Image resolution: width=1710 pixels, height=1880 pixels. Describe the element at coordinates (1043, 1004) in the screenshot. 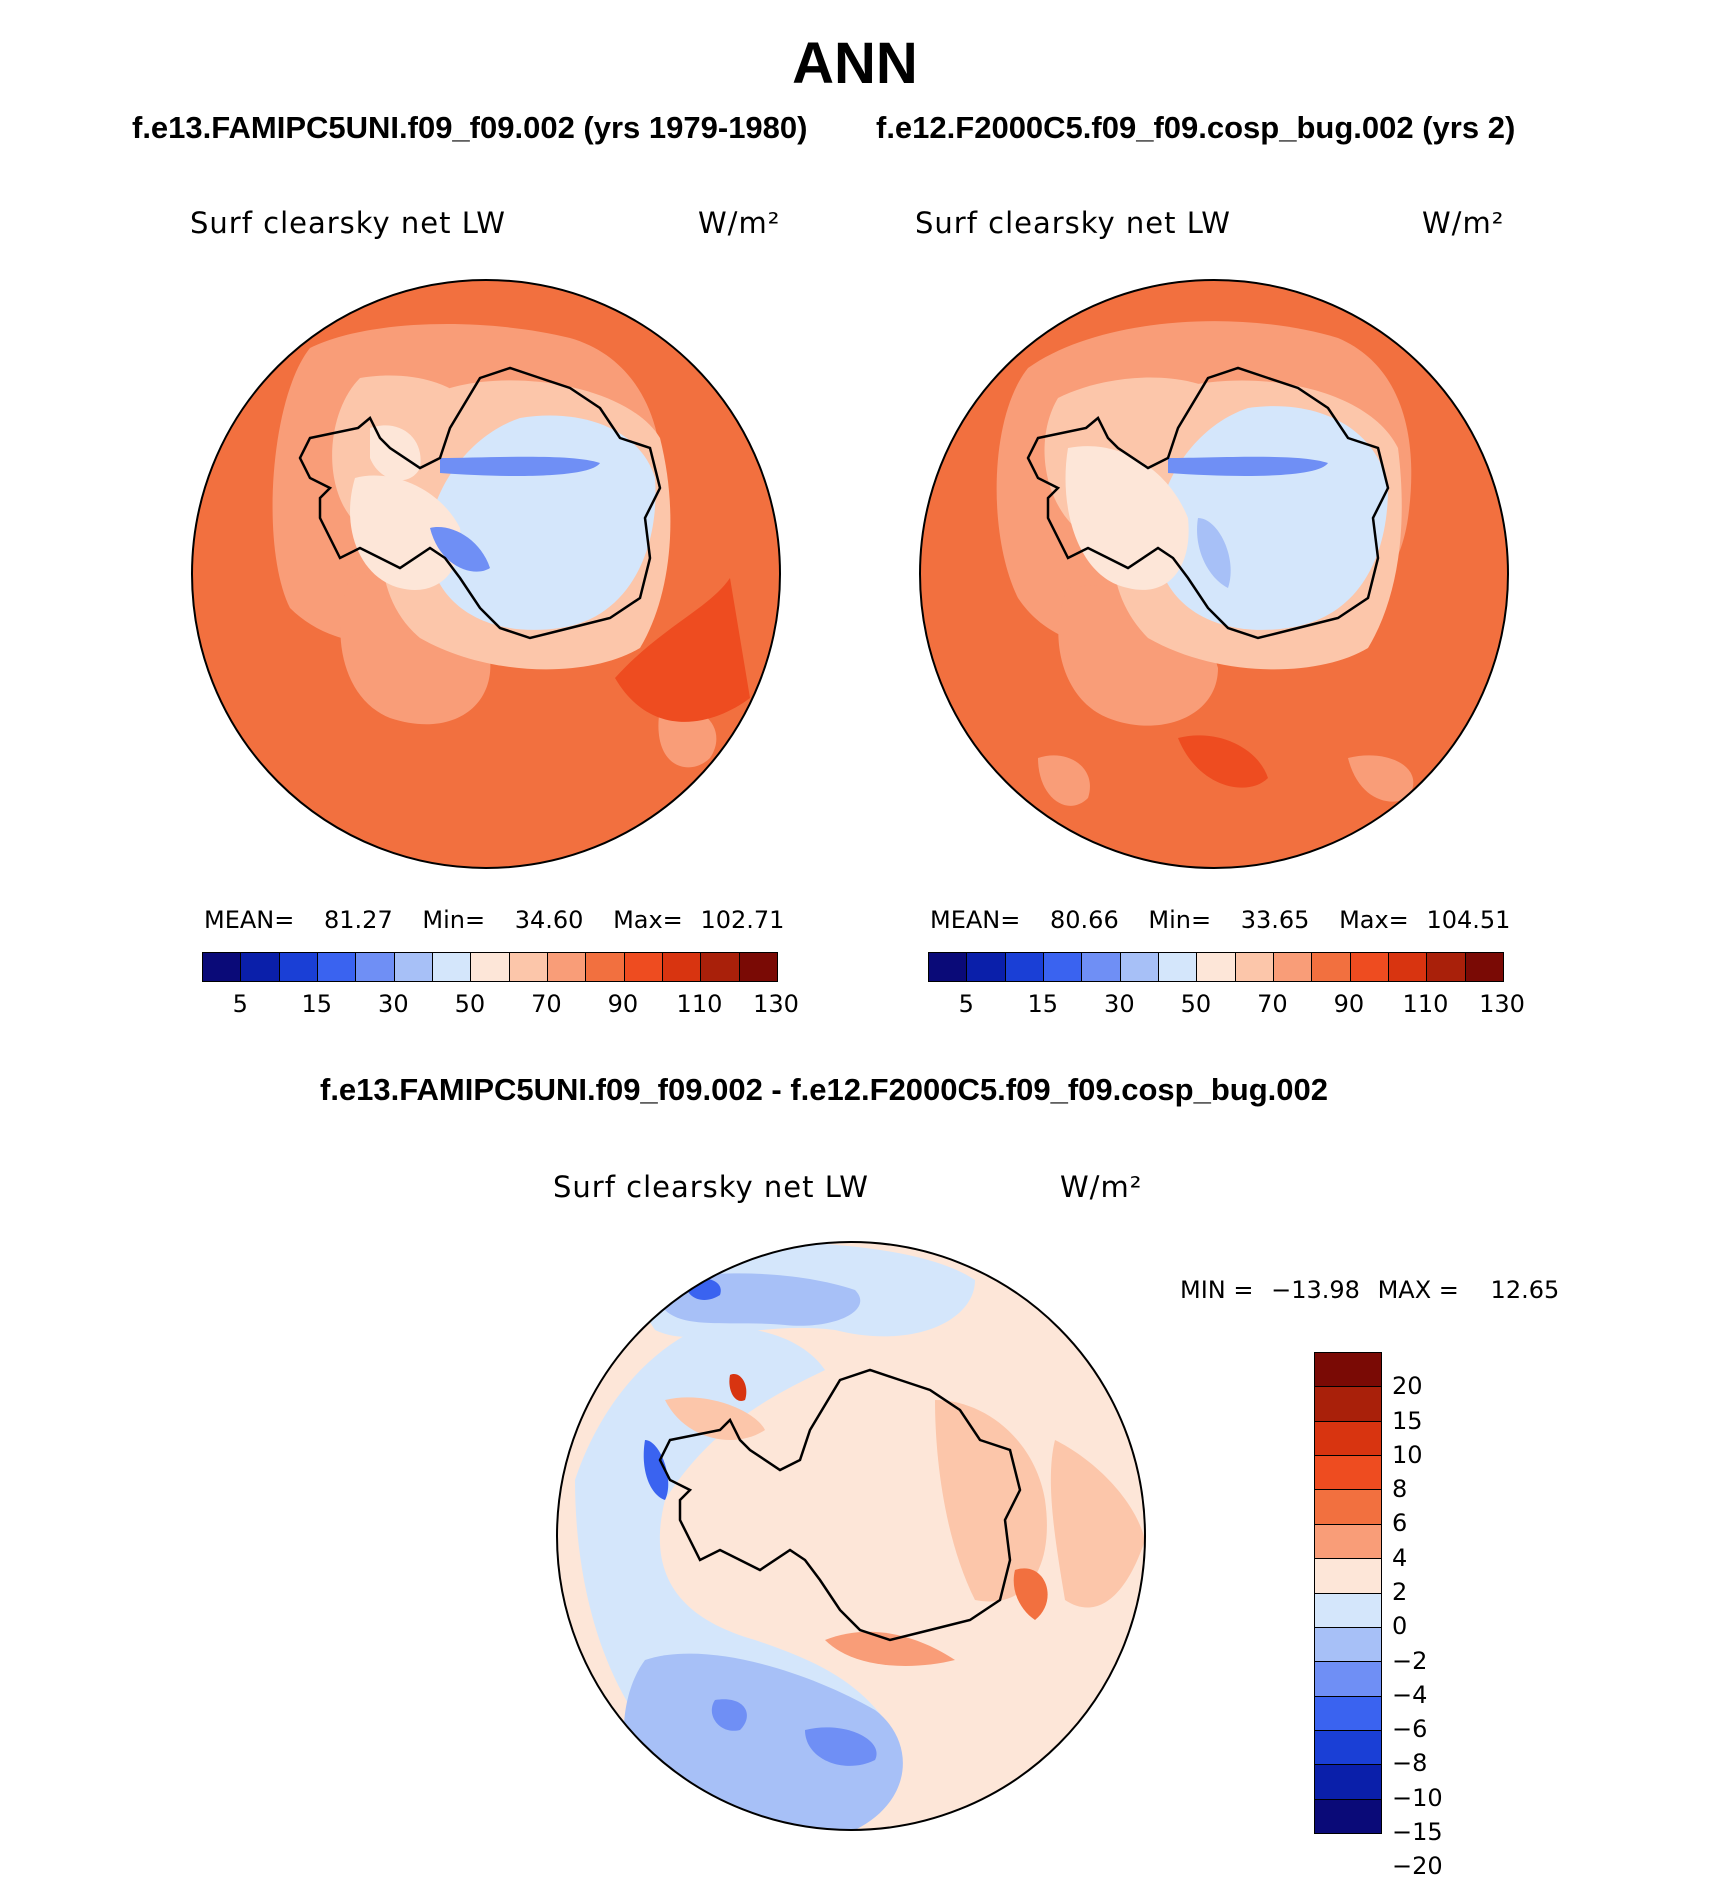

I see `panel2-colorbar-tick: 15` at that location.